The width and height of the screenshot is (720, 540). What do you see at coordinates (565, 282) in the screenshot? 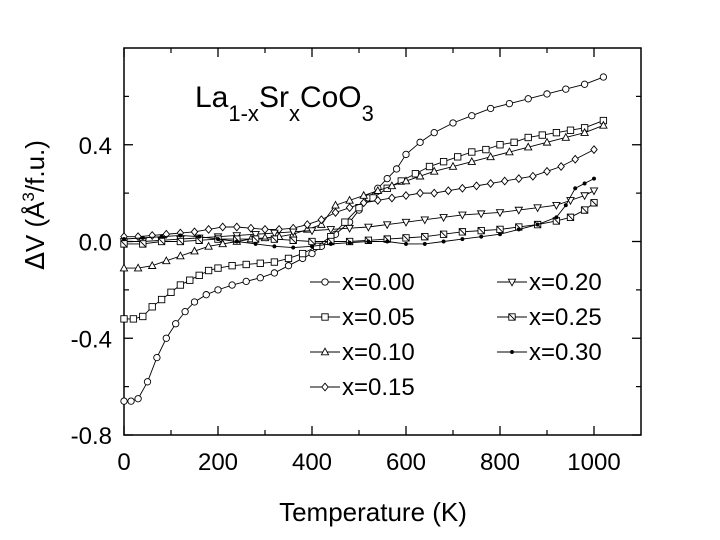
I see `legend-label: x=0.20` at bounding box center [565, 282].